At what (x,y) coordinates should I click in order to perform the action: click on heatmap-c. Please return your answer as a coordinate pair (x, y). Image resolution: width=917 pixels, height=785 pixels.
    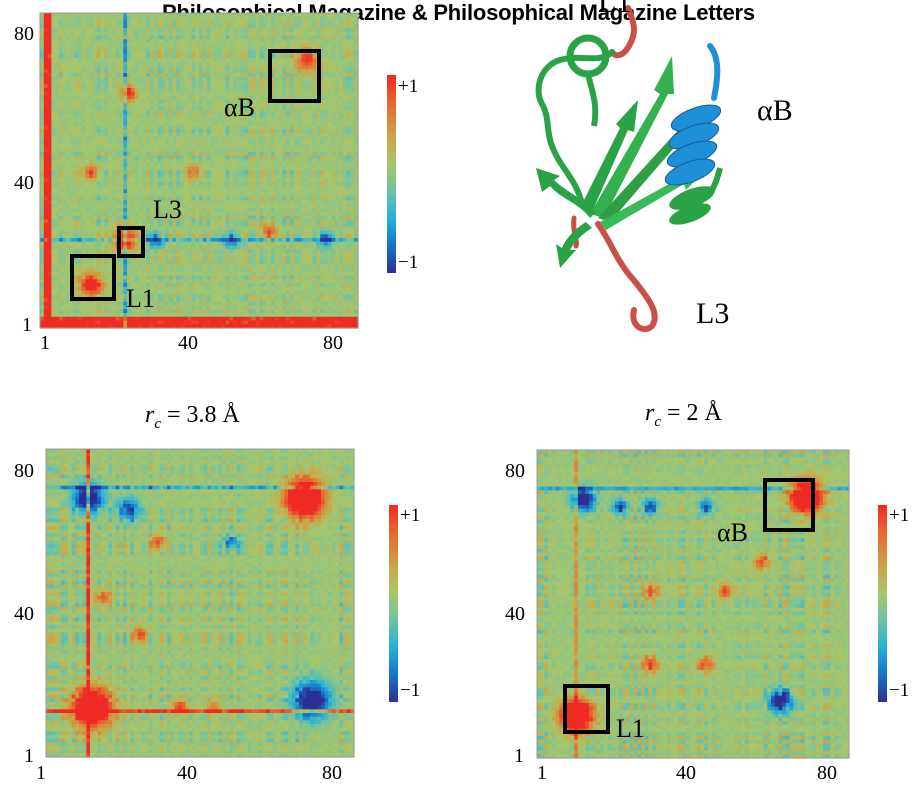
    Looking at the image, I should click on (693, 604).